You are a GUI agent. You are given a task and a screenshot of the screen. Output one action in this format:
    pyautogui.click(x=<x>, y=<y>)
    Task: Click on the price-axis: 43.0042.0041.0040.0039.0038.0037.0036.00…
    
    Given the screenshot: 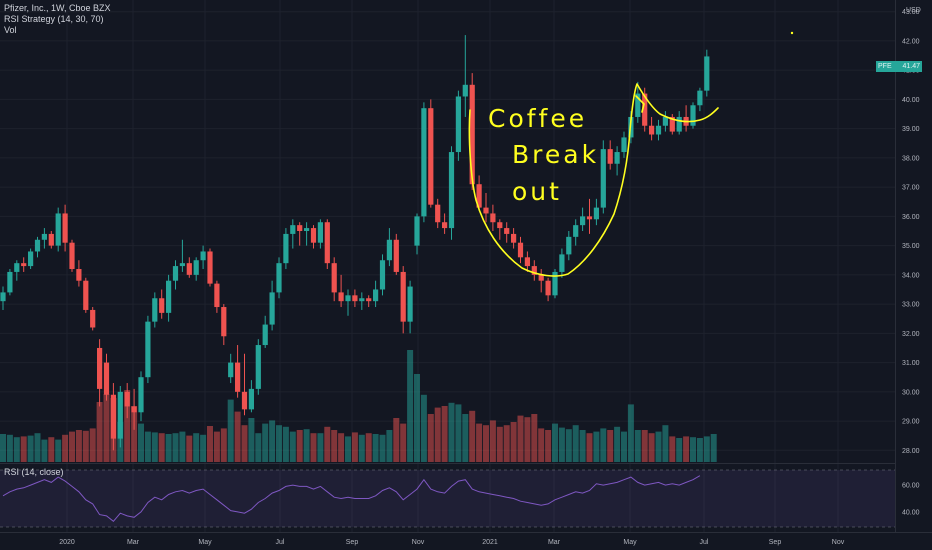 What is the action you would take?
    pyautogui.click(x=911, y=232)
    